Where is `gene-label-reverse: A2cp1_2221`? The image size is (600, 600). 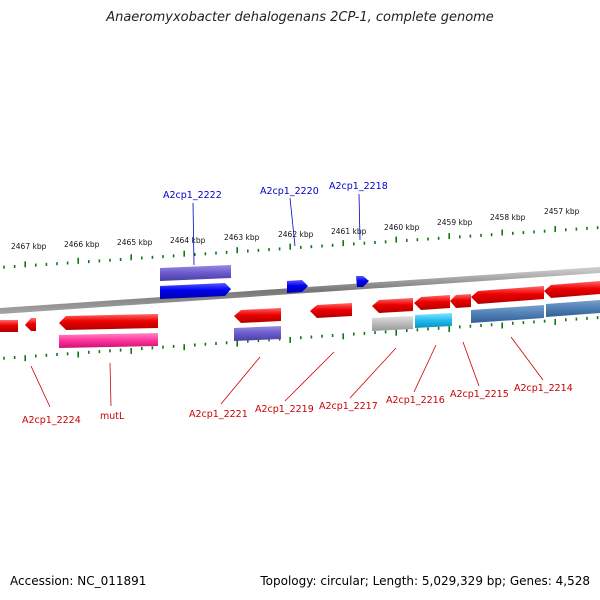 gene-label-reverse: A2cp1_2221 is located at coordinates (218, 414).